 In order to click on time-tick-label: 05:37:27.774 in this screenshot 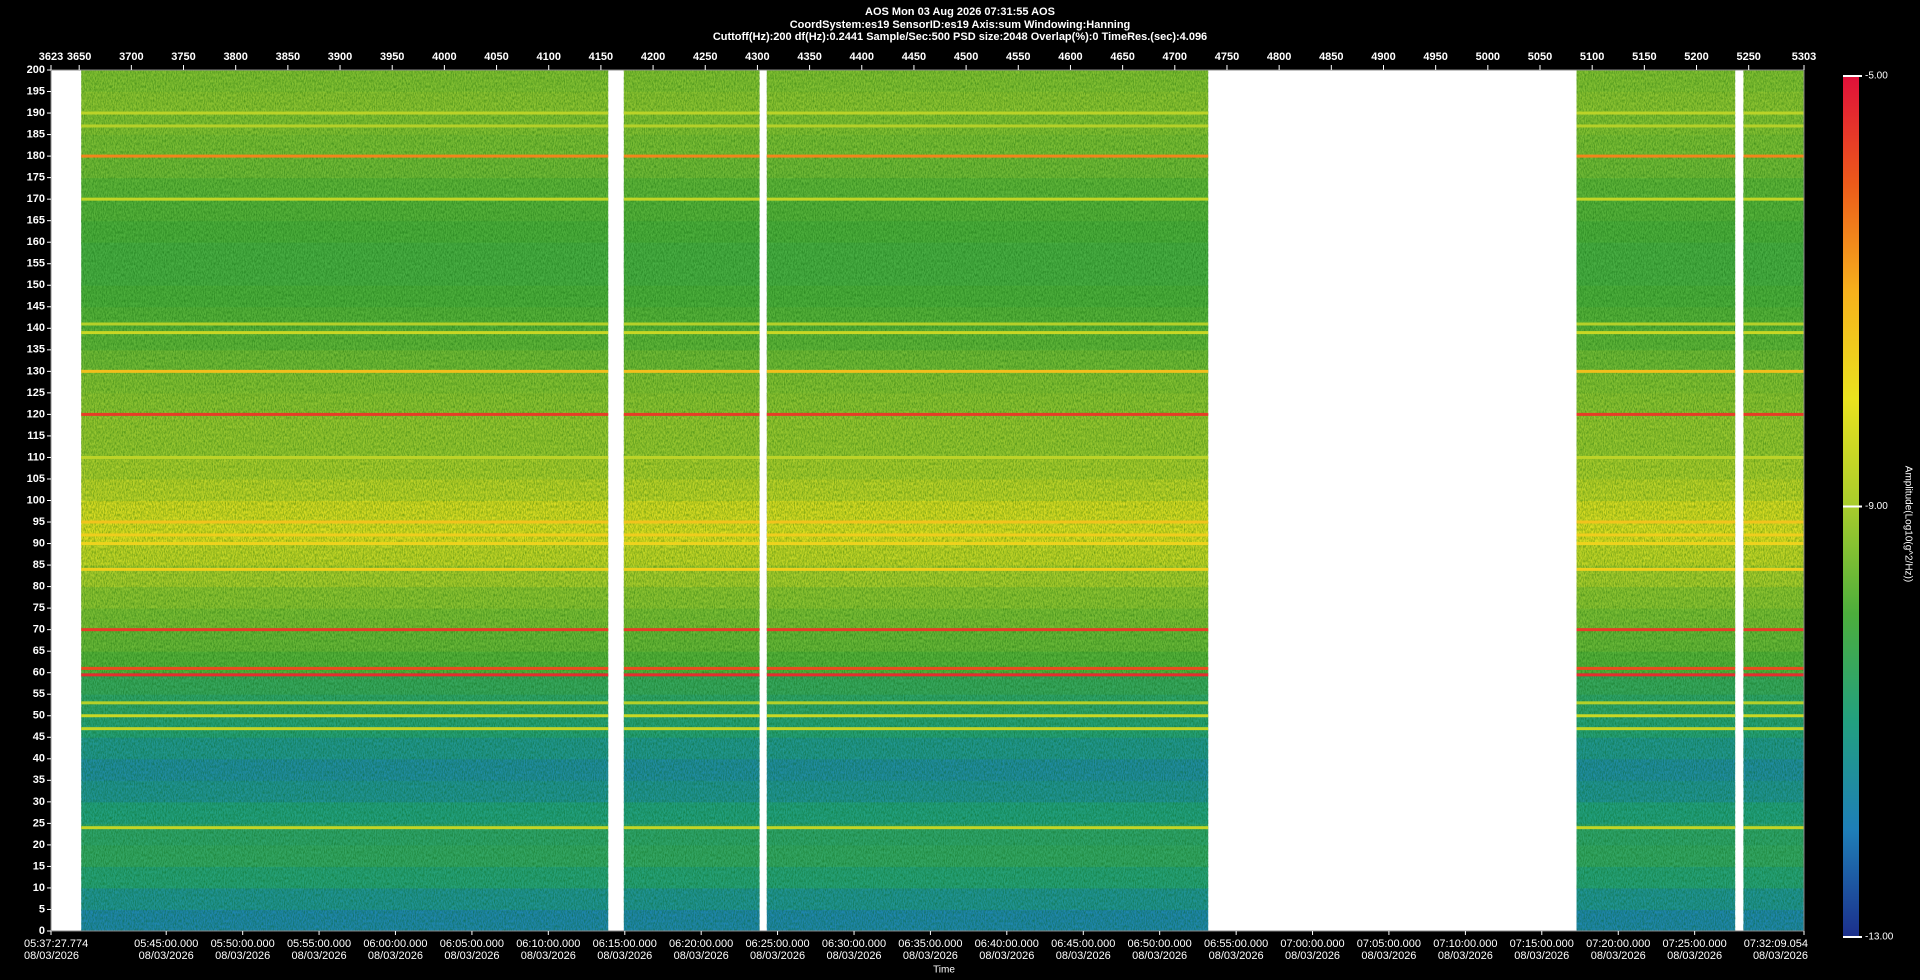, I will do `click(56, 944)`.